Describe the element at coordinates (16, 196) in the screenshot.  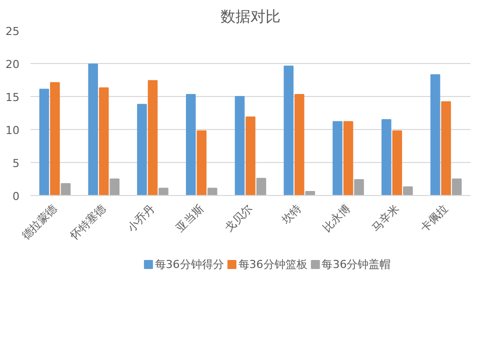
I see `y-tick-label: 0` at that location.